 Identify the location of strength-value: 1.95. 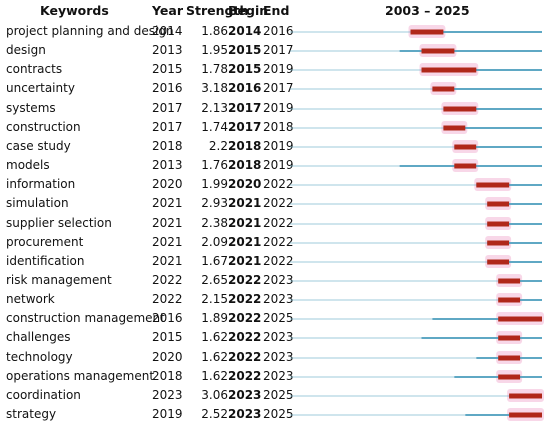
(214, 50).